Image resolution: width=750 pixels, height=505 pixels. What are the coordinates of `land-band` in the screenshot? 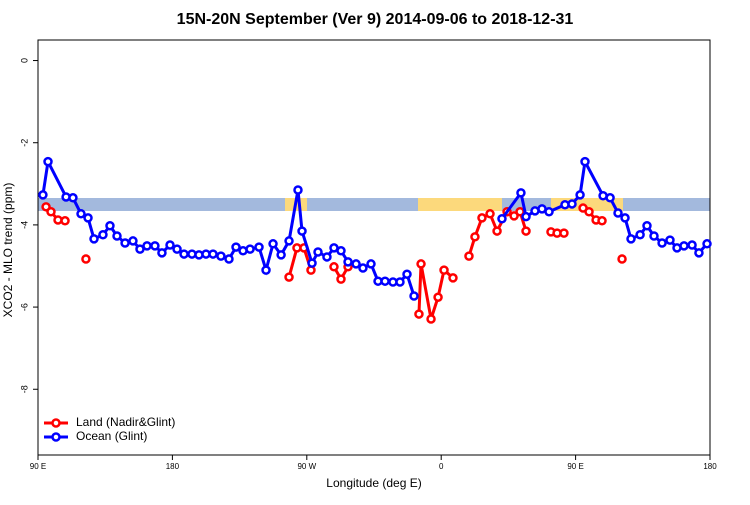 It's located at (460, 204).